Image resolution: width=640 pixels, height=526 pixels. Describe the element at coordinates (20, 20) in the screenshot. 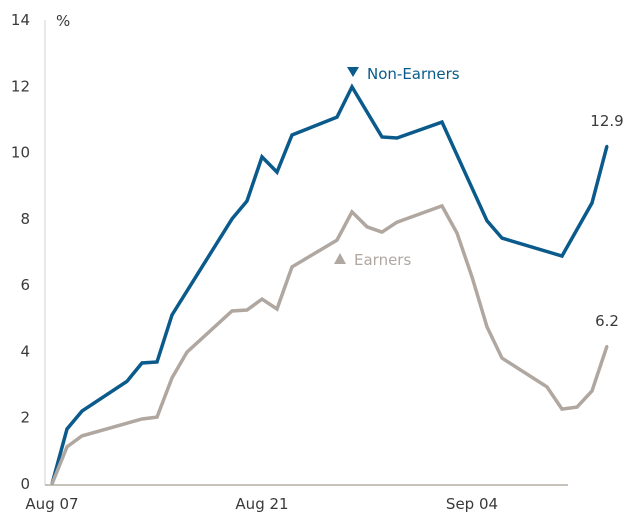

I see `y-tick-label: 14` at that location.